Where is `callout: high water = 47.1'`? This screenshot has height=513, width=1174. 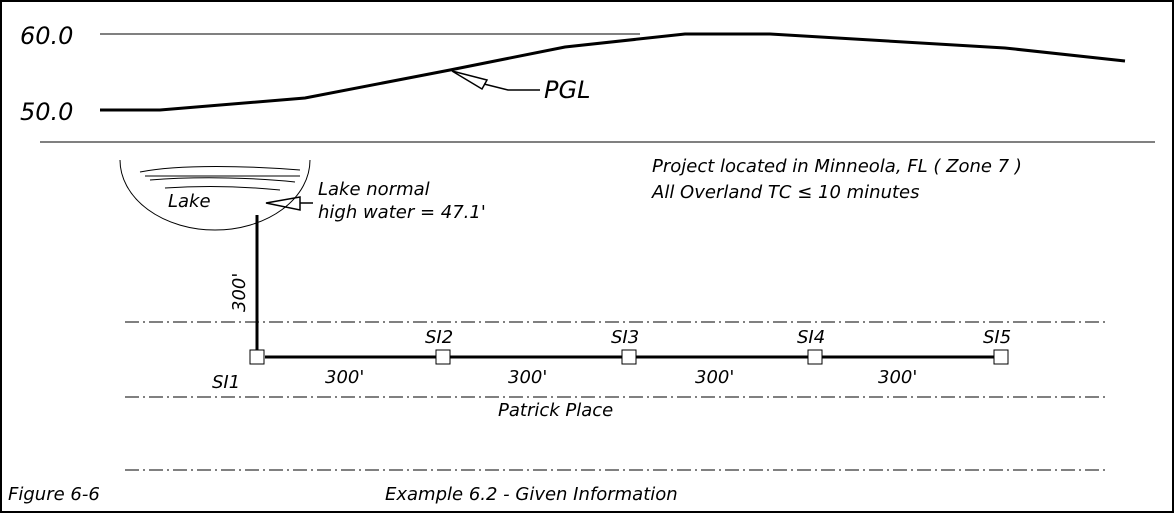
callout: high water = 47.1' is located at coordinates (402, 212).